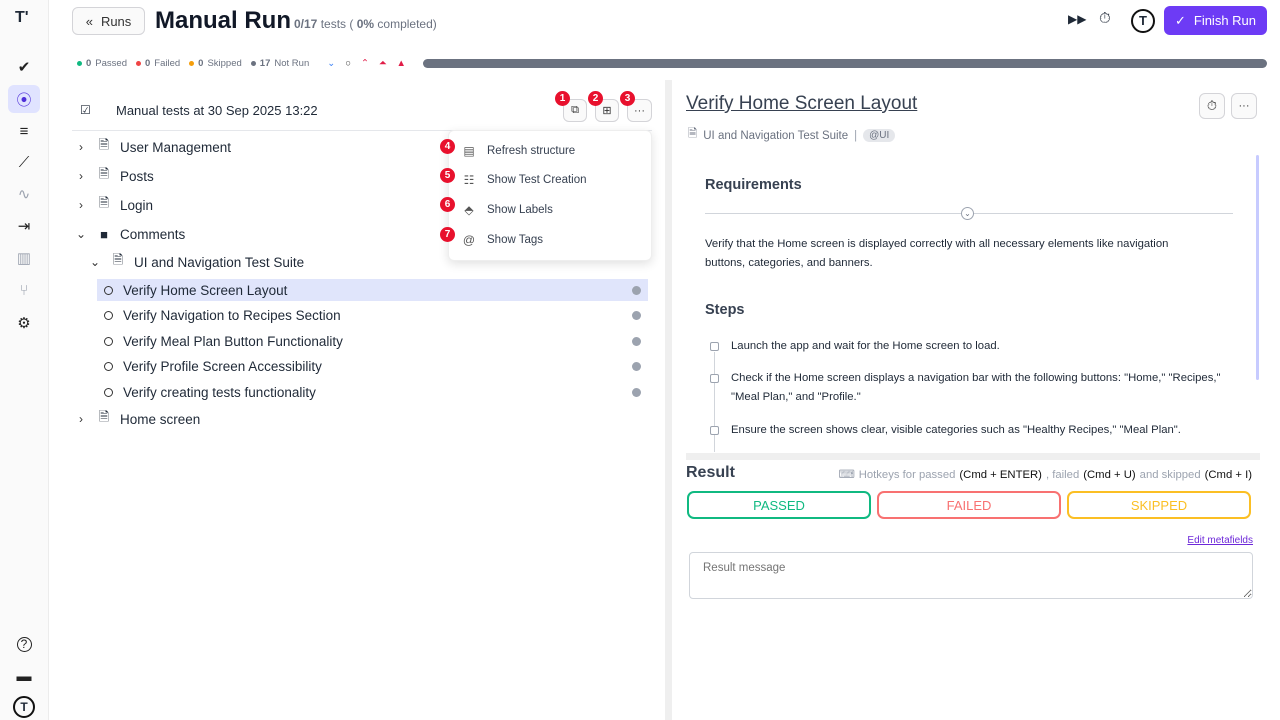 This screenshot has width=1280, height=720. I want to click on finish-label: Finish Run, so click(1225, 20).